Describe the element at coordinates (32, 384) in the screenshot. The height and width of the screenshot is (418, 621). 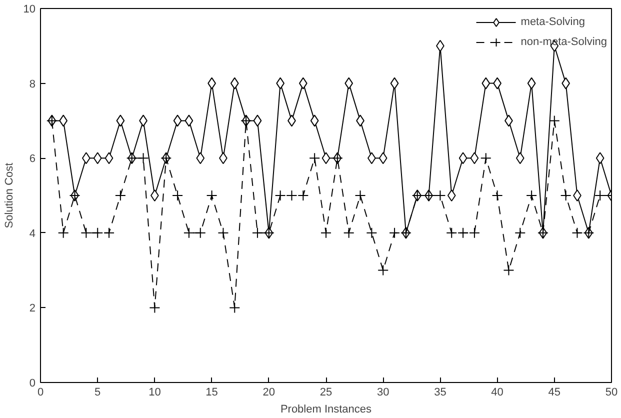
I see `y-tick-label: 0` at that location.